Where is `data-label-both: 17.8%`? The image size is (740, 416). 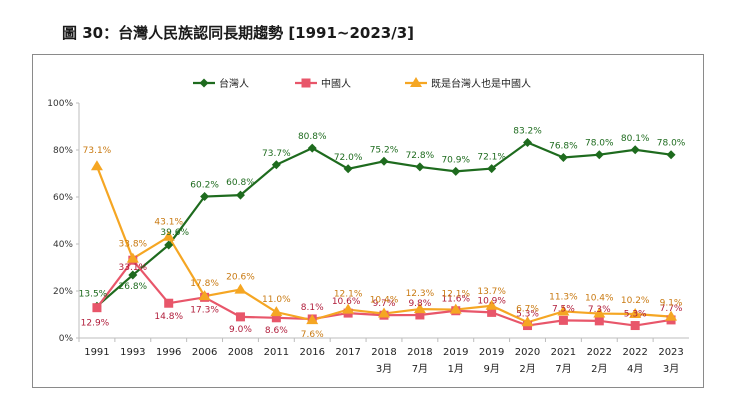
data-label-both: 17.8% is located at coordinates (204, 284).